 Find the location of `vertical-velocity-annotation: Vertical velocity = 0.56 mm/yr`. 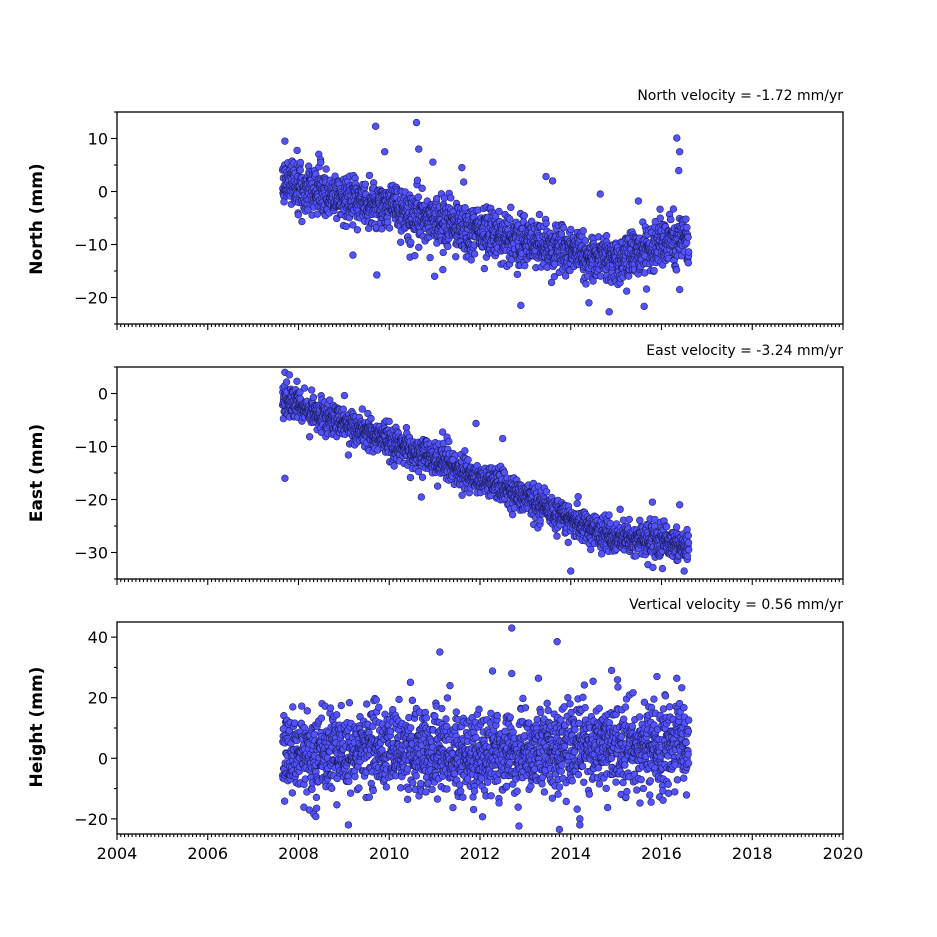

vertical-velocity-annotation: Vertical velocity = 0.56 mm/yr is located at coordinates (736, 605).